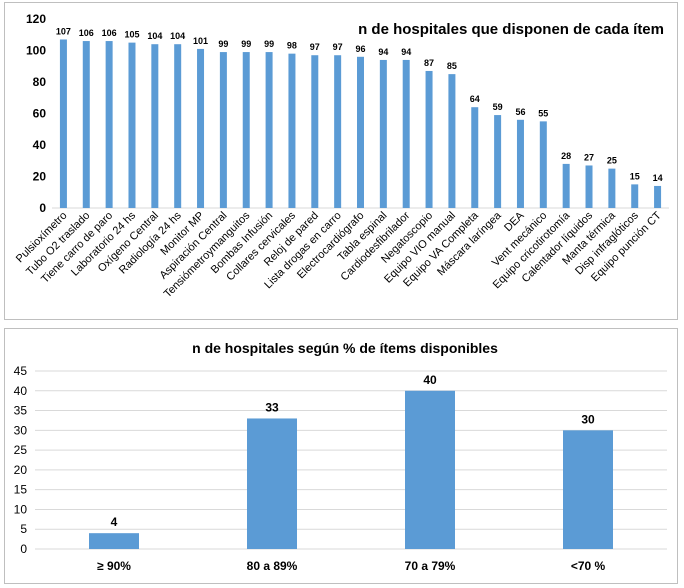 The height and width of the screenshot is (588, 684). What do you see at coordinates (21, 509) in the screenshot?
I see `y-tick-label: 10` at bounding box center [21, 509].